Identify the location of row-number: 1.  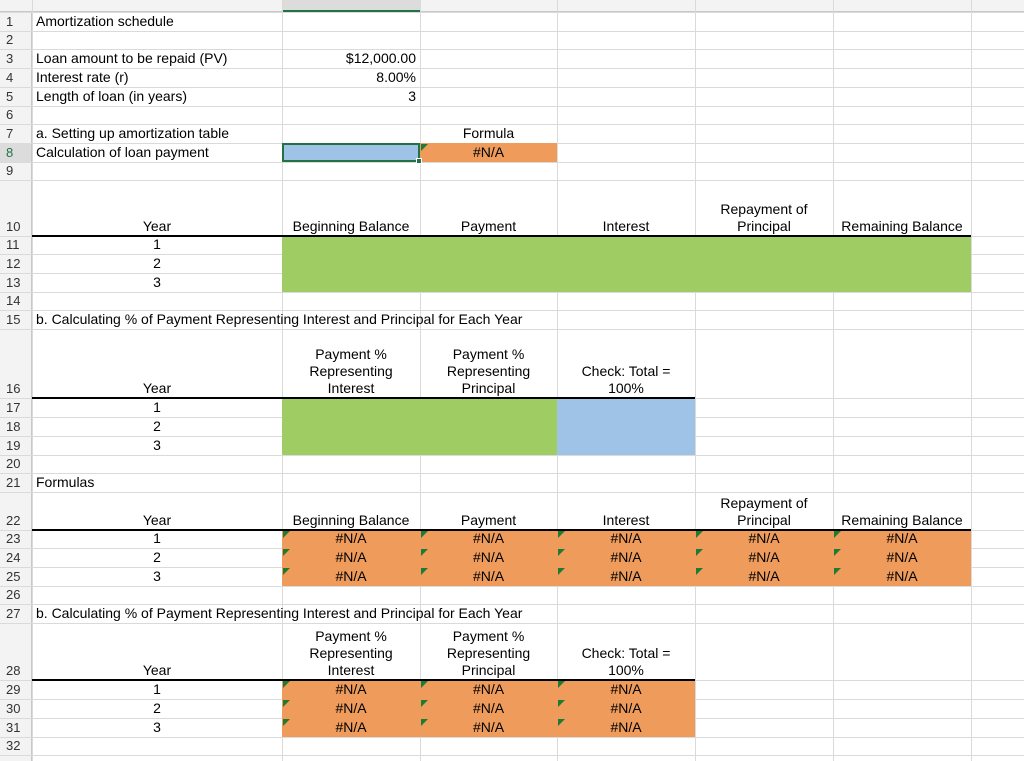
(10, 21).